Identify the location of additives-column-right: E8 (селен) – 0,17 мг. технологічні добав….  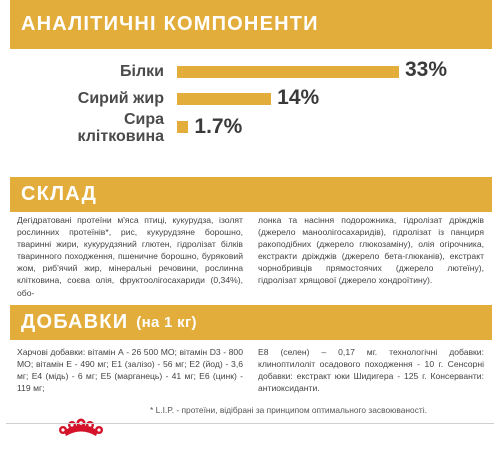
(371, 370).